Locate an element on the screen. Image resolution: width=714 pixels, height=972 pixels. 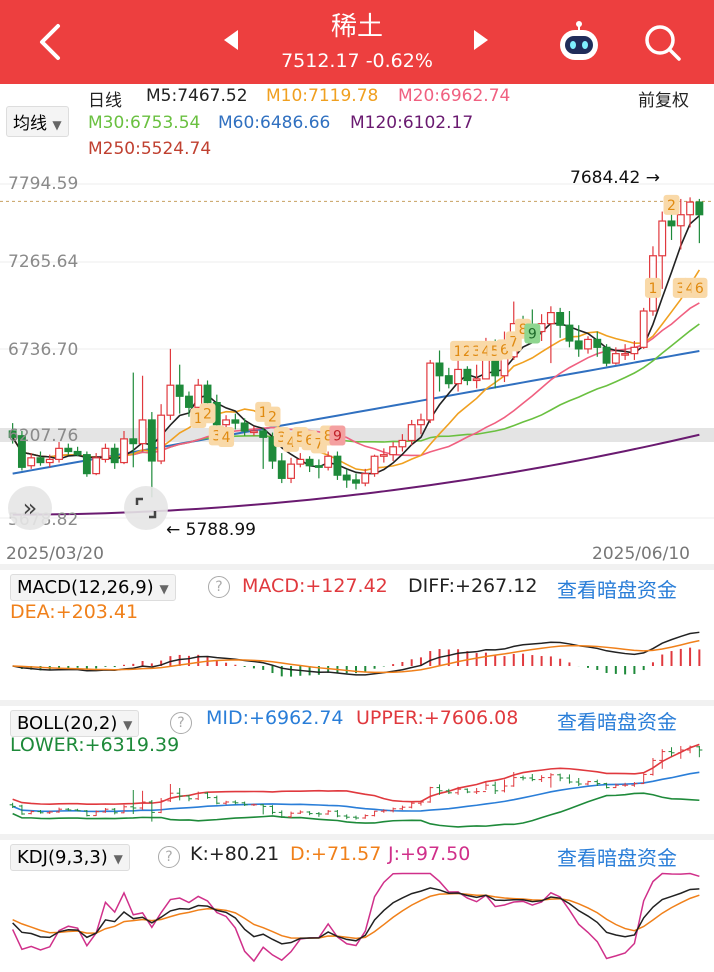
ma5-value: M5:7467.52 is located at coordinates (197, 96).